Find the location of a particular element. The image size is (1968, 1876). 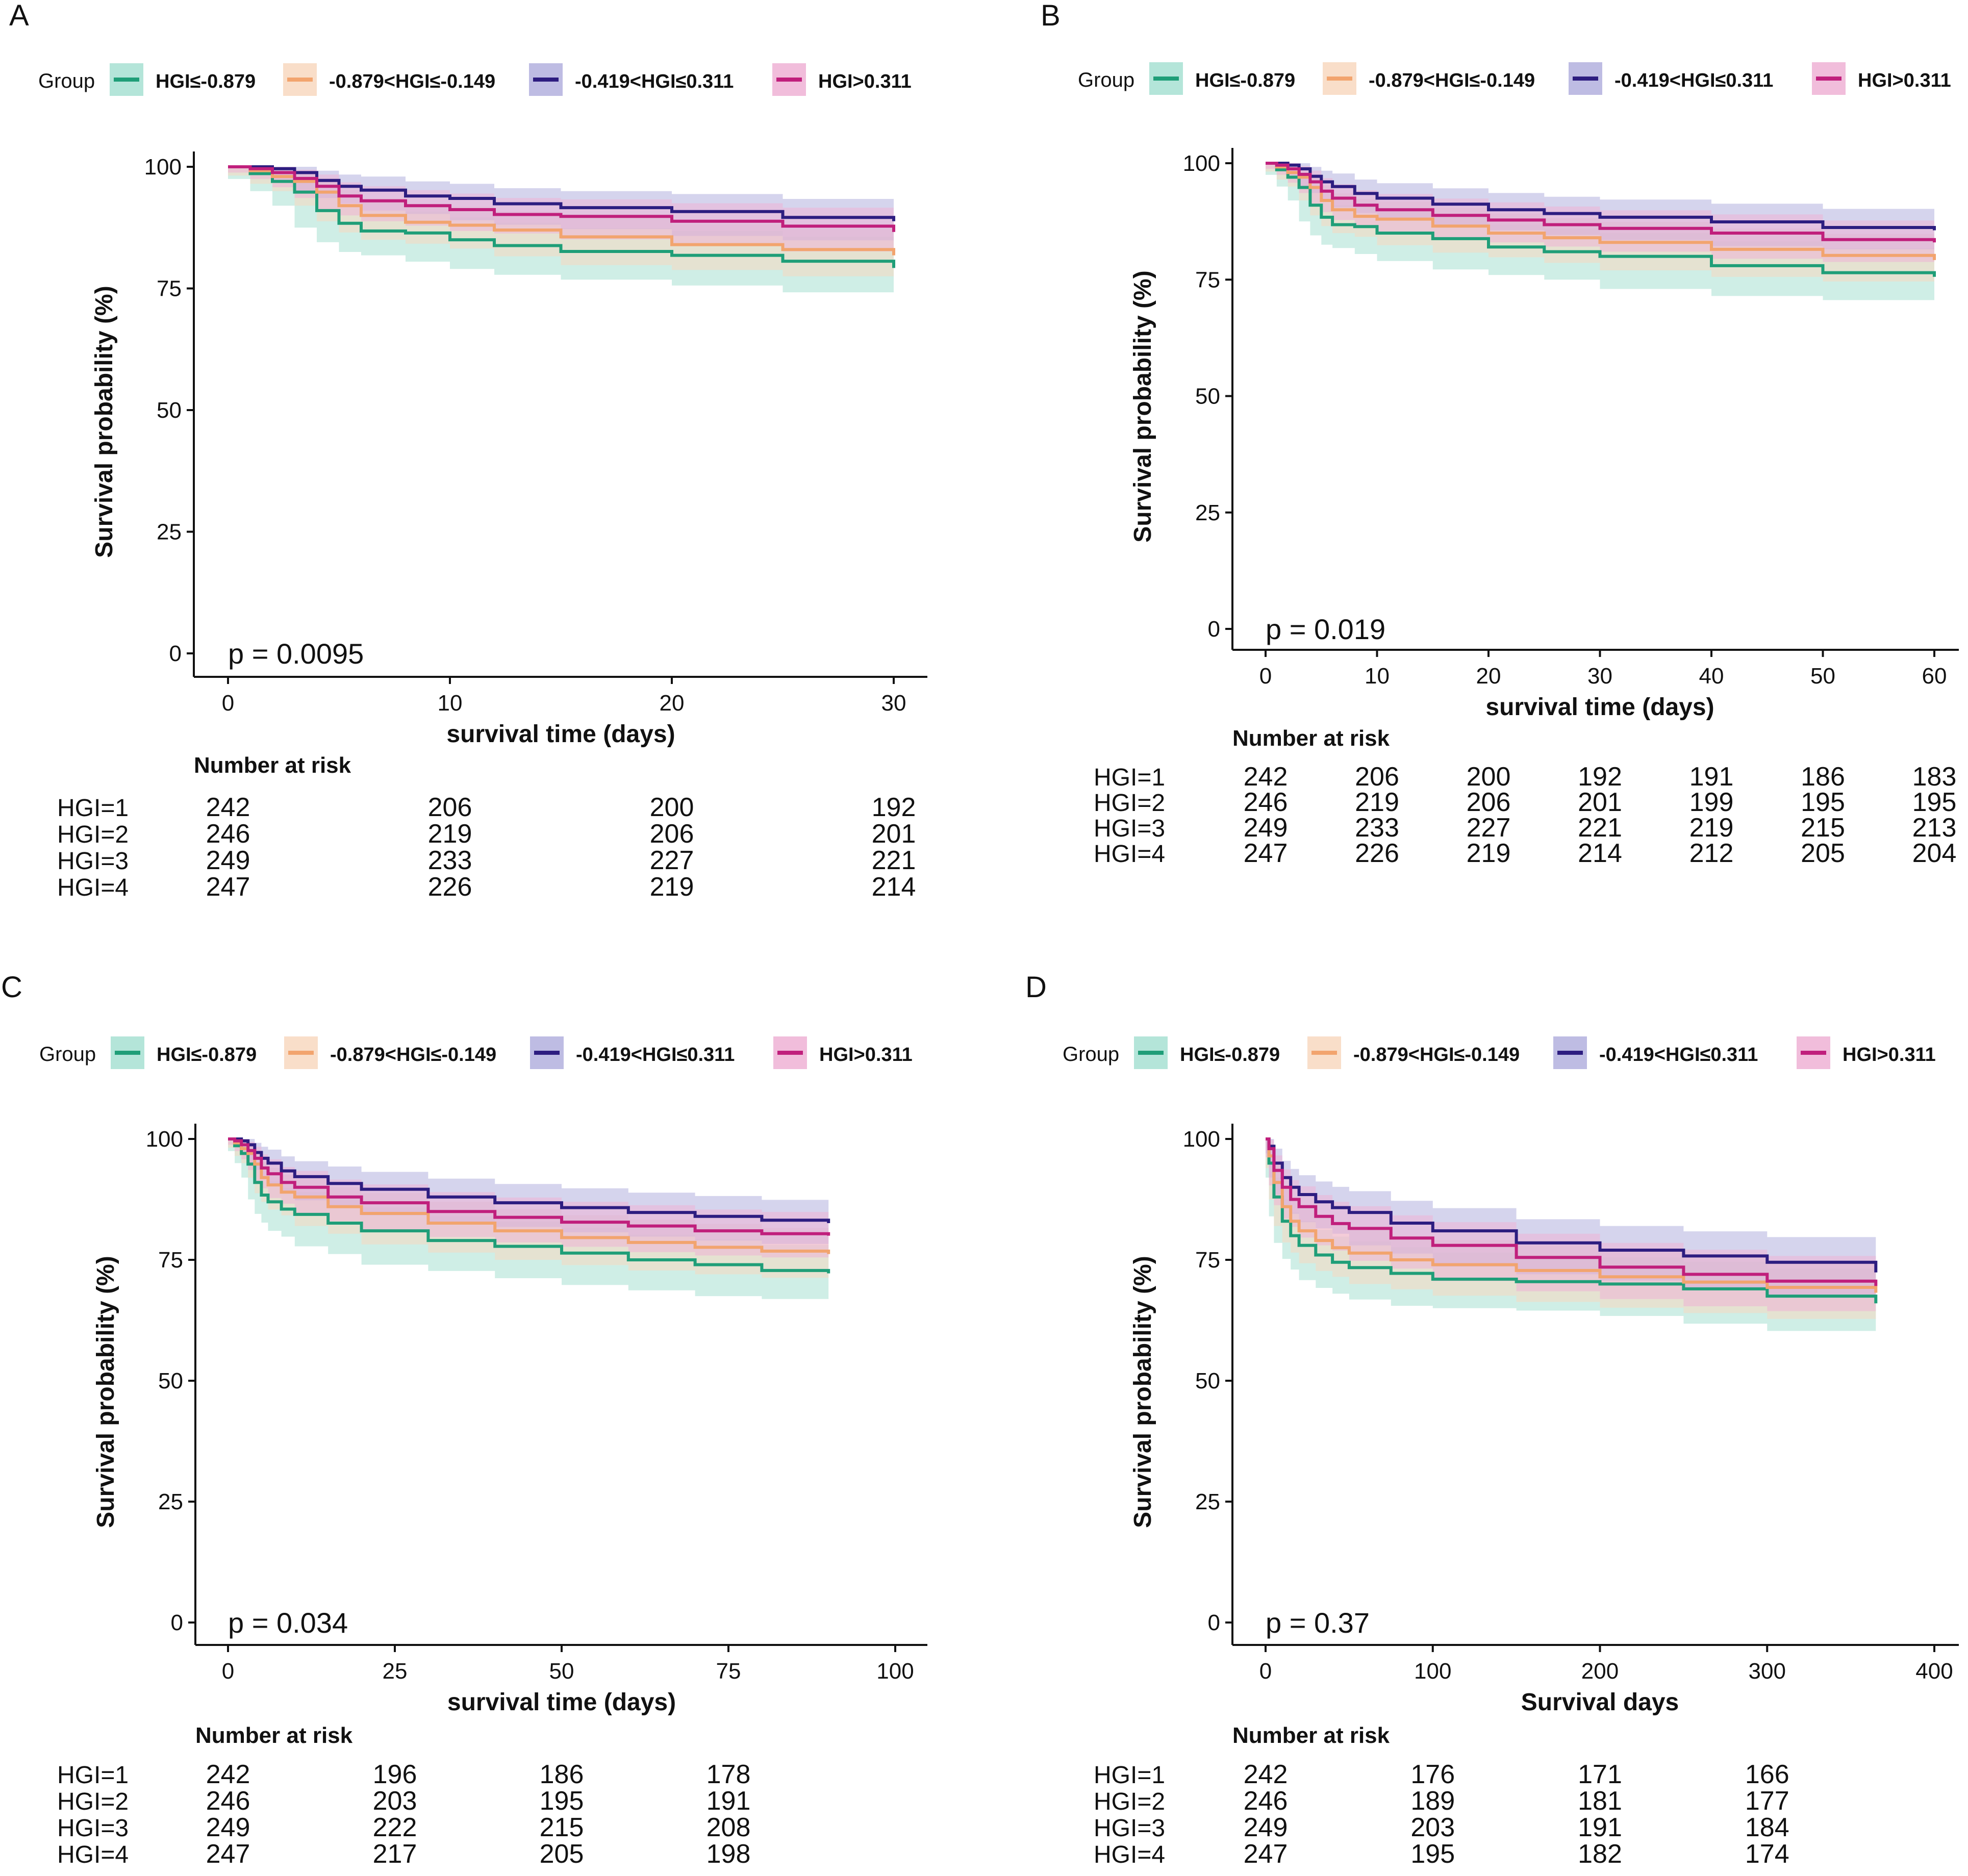

risk-value: 184 is located at coordinates (1767, 1827).